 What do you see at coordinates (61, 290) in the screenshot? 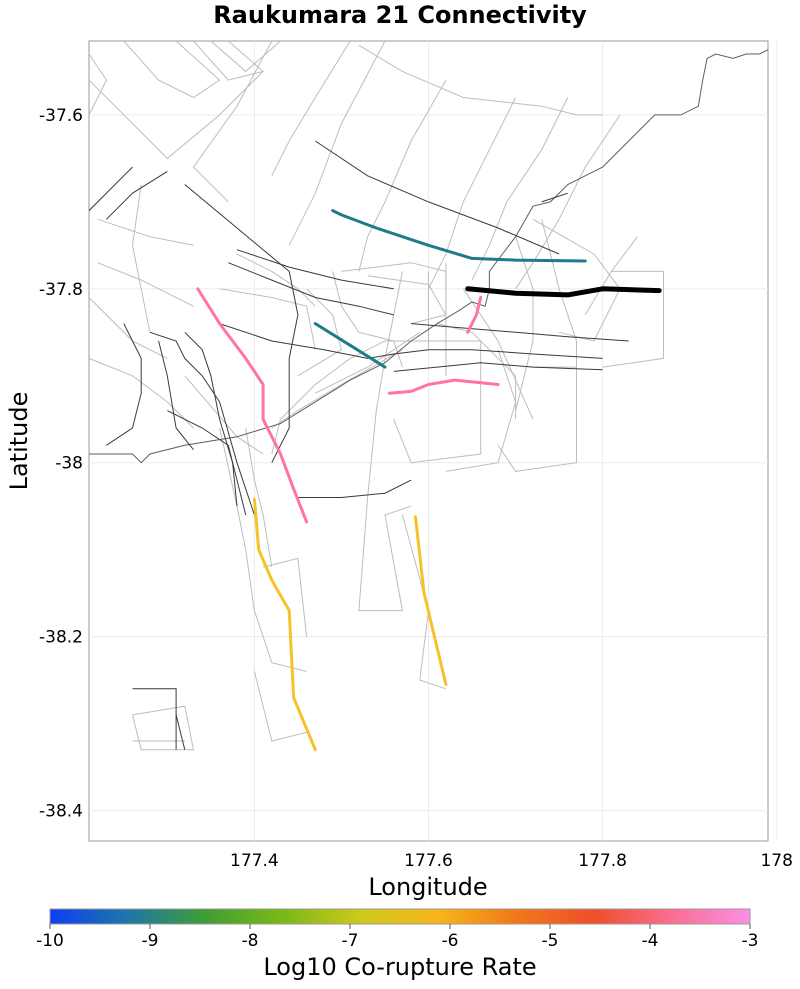
I see `y-tick-label: -37.8` at bounding box center [61, 290].